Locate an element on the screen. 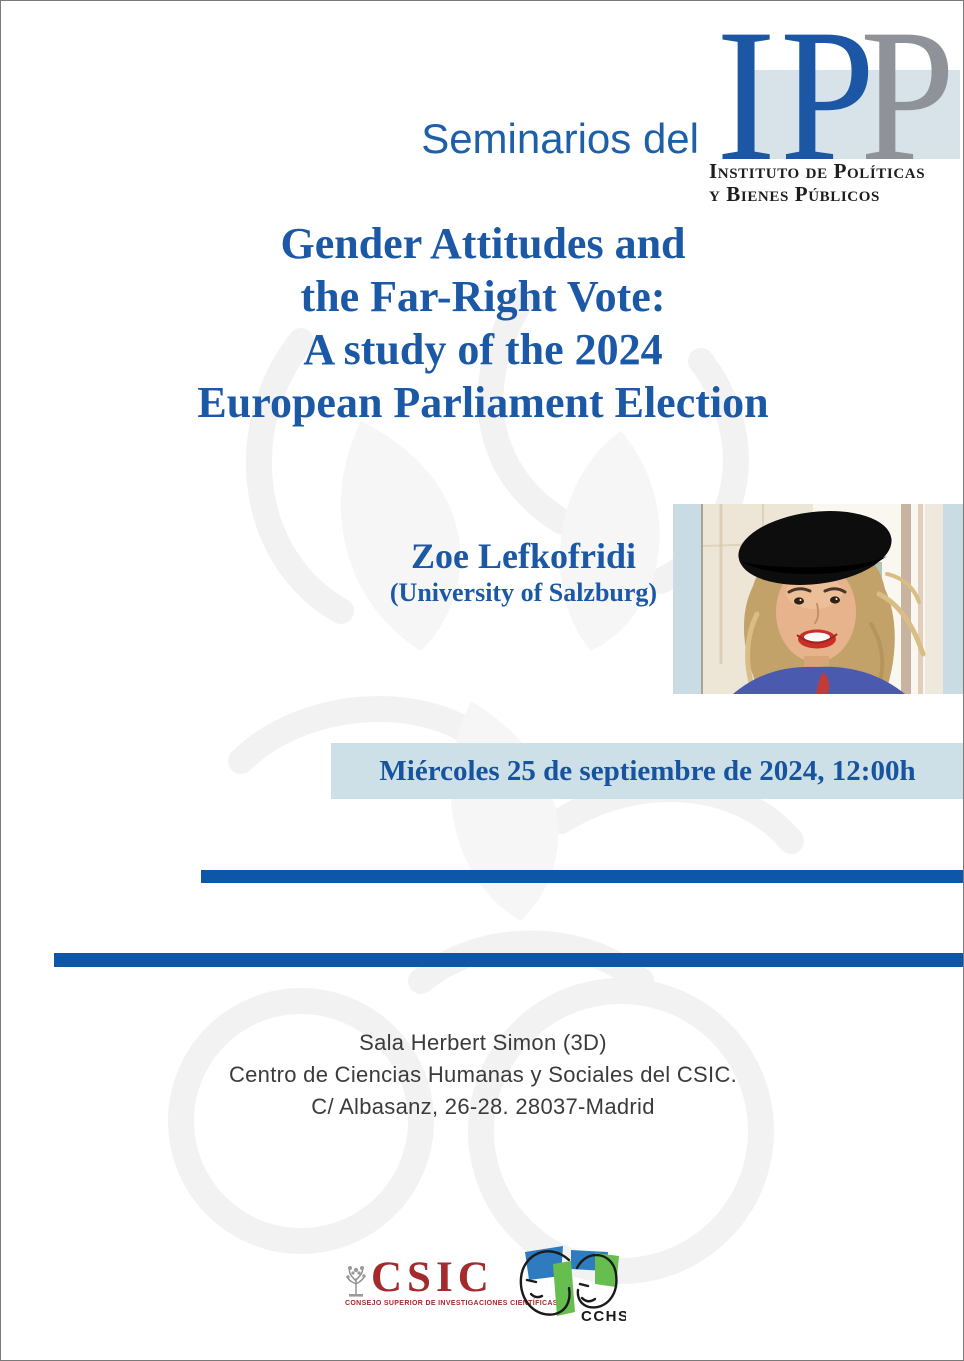  divider-bar-bottom is located at coordinates (508, 960).